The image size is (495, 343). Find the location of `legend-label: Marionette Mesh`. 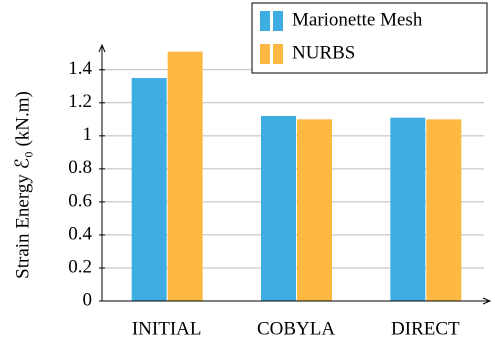

legend-label: Marionette Mesh is located at coordinates (357, 19).